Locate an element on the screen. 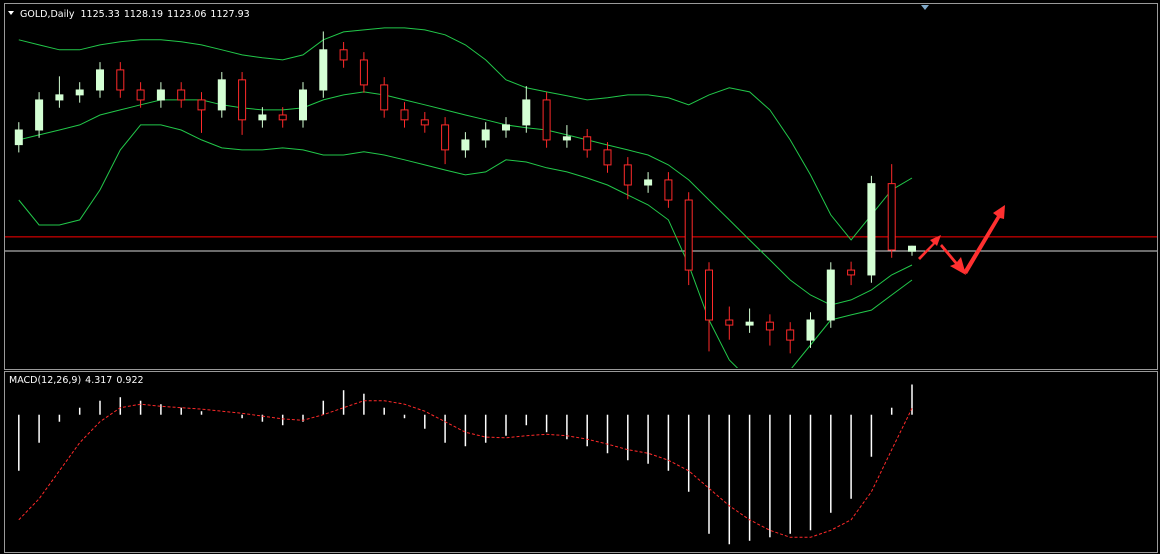  symbol-title: GOLD,Daily is located at coordinates (47, 14).